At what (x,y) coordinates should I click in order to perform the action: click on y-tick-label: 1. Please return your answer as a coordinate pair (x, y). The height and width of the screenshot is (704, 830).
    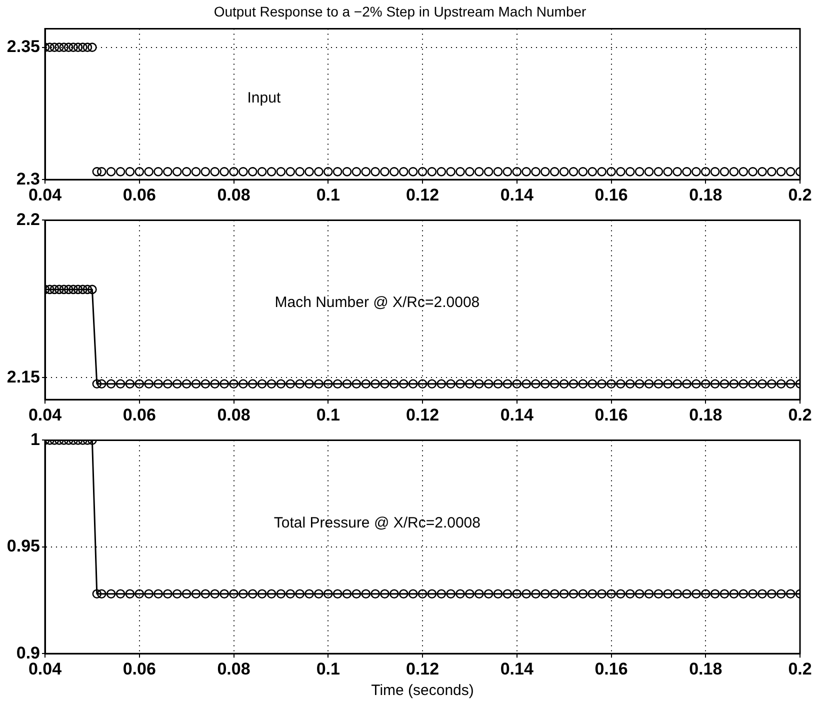
    Looking at the image, I should click on (35, 439).